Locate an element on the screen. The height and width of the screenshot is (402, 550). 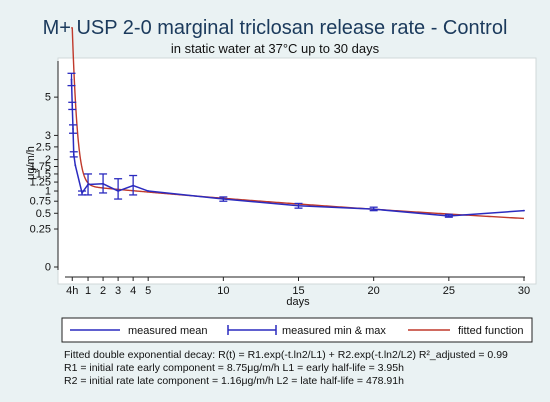
x-tick-label: 1 is located at coordinates (88, 291).